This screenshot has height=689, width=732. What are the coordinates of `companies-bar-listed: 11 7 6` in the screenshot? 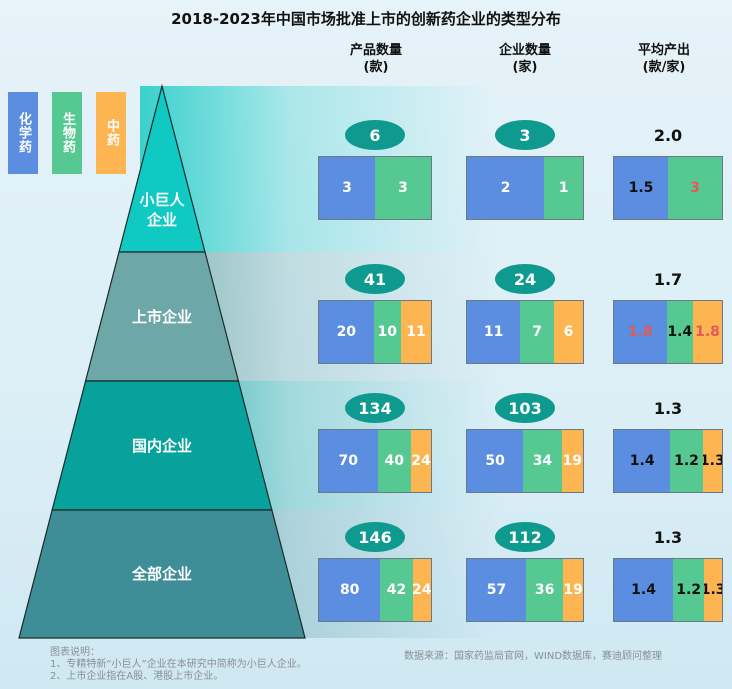 It's located at (525, 332).